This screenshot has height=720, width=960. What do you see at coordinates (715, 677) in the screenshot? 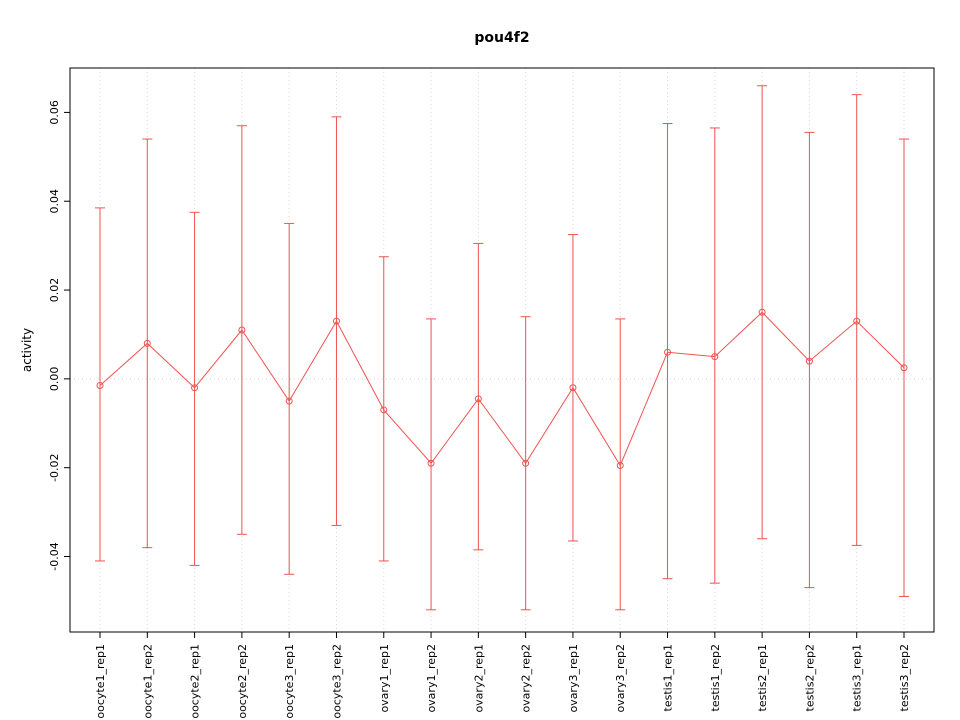
I see `x-tick-label: testis1_rep2` at bounding box center [715, 677].